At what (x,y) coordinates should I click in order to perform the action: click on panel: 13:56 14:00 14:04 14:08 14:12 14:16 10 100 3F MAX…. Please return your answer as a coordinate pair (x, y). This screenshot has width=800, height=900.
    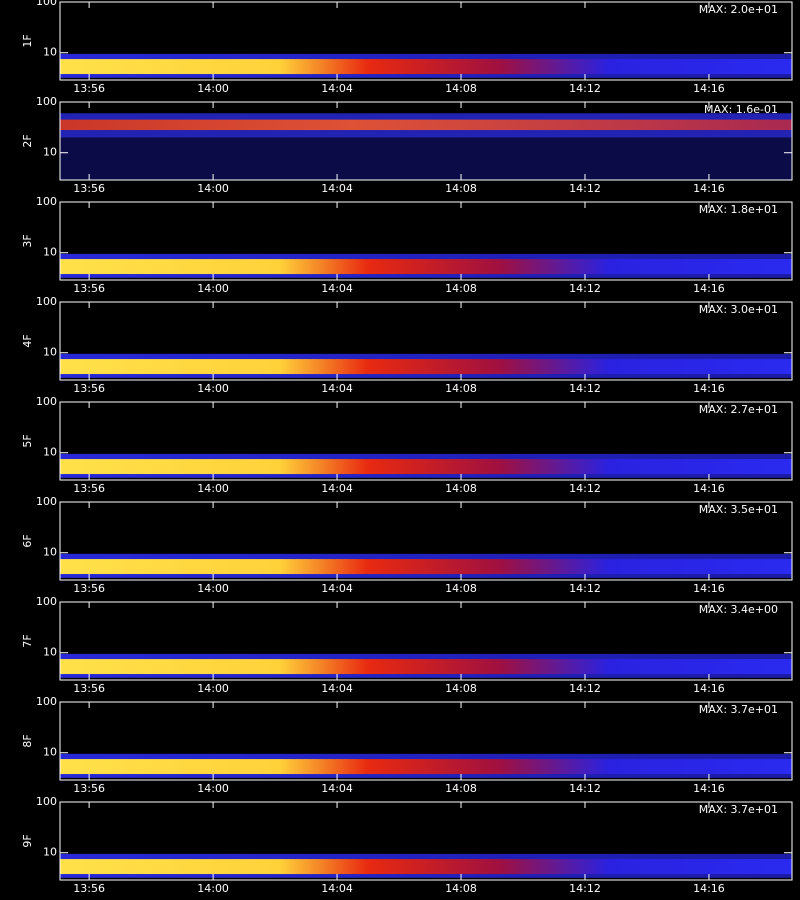
    Looking at the image, I should click on (407, 245).